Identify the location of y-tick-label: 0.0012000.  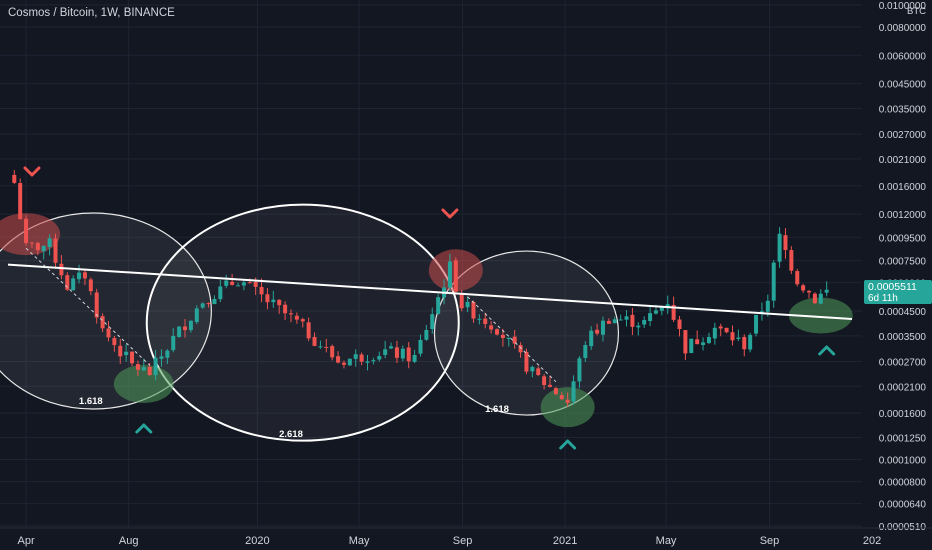
(903, 215).